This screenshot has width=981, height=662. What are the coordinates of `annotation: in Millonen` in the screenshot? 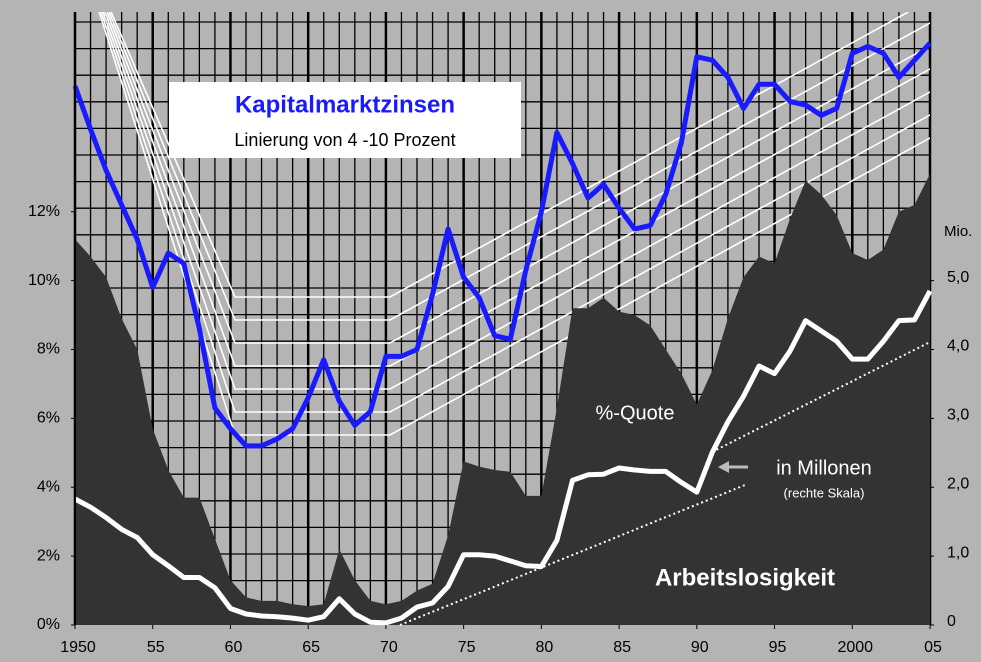 It's located at (824, 468).